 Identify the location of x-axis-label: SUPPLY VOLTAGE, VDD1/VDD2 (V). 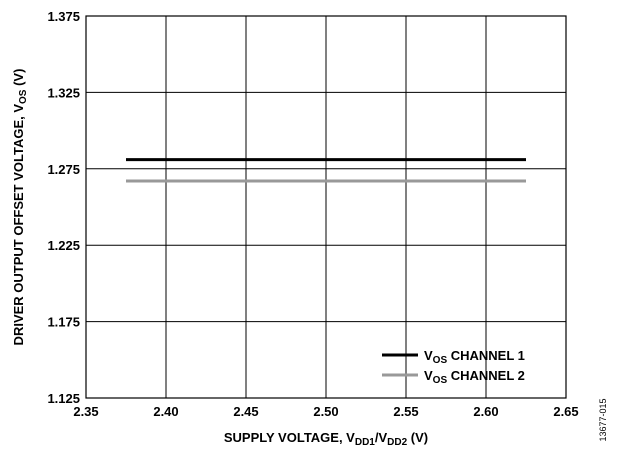
(326, 439).